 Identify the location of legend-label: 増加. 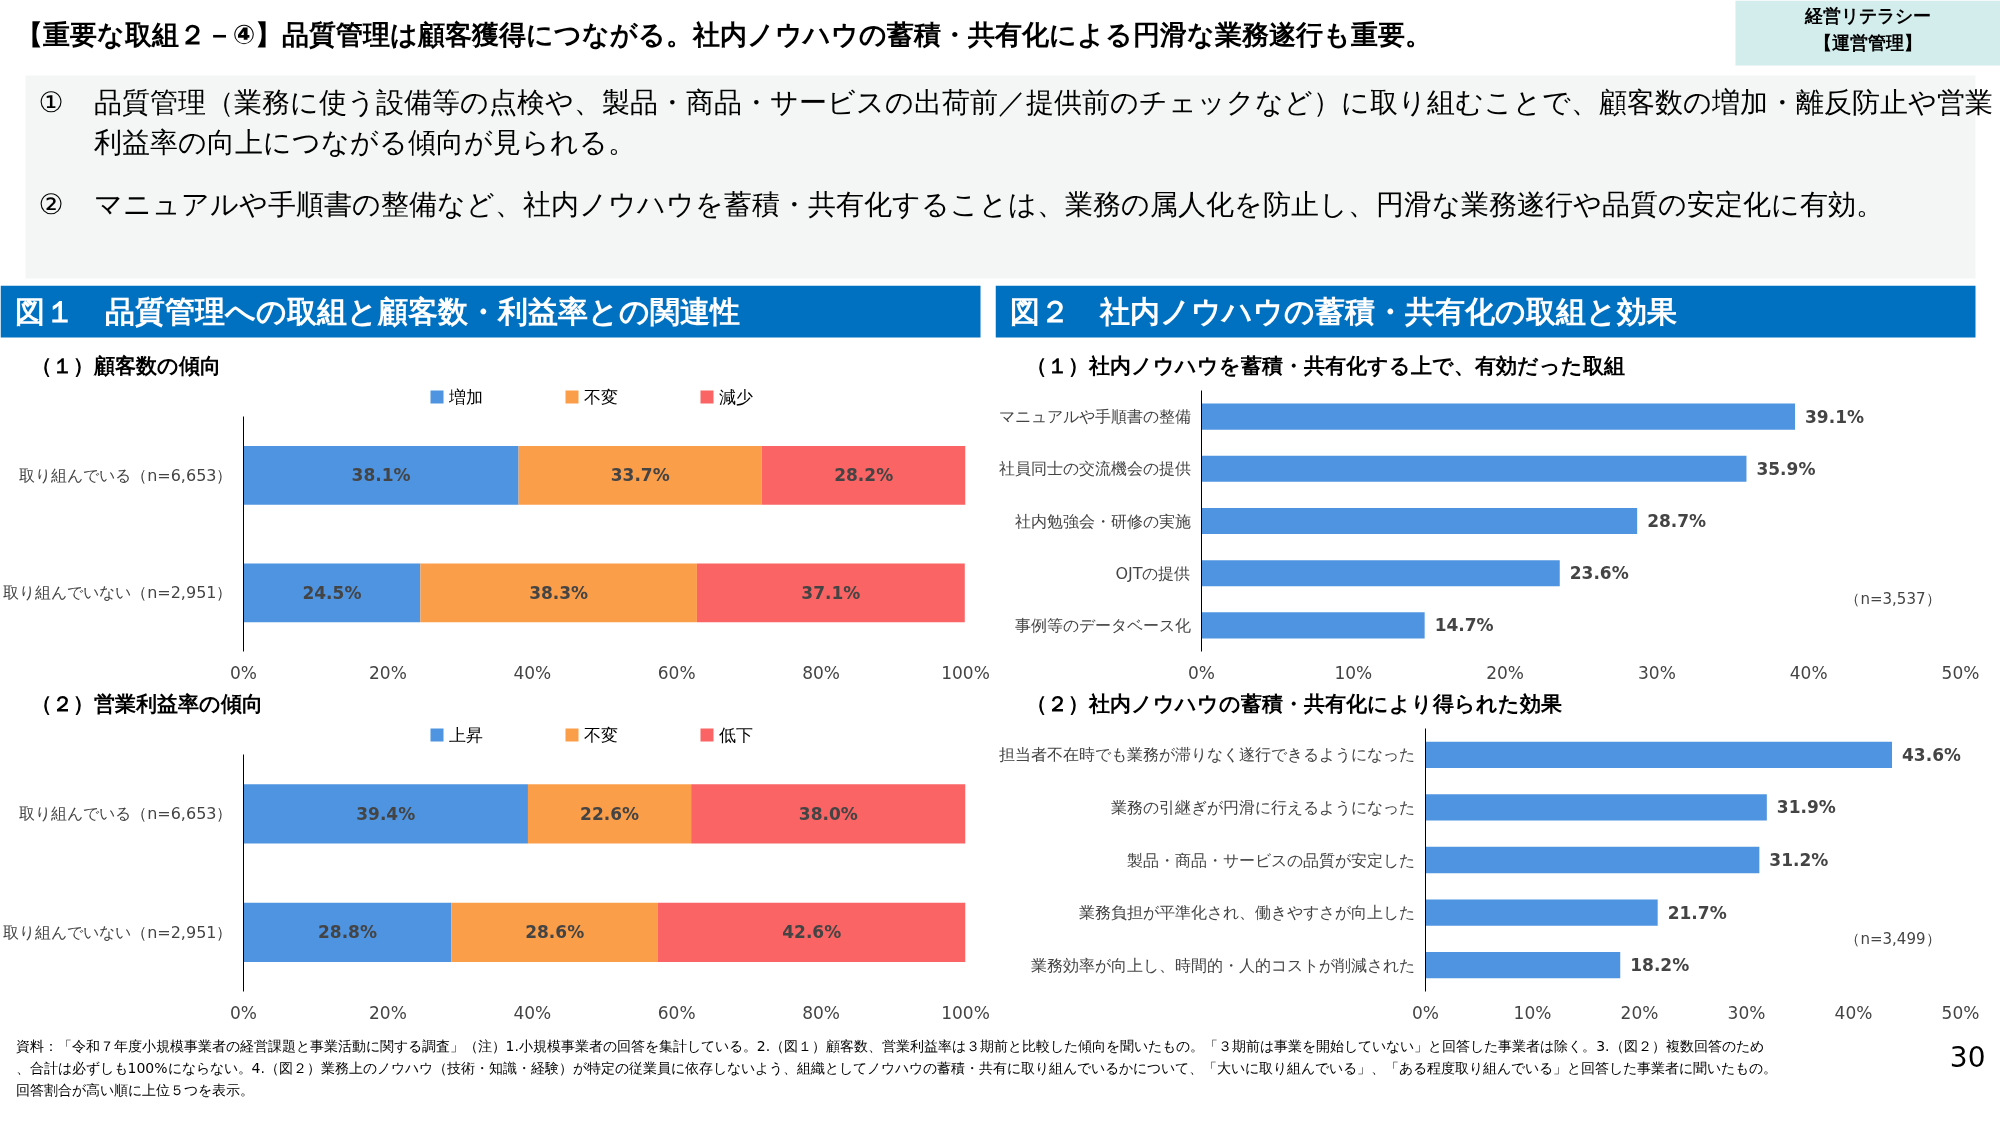
(465, 396).